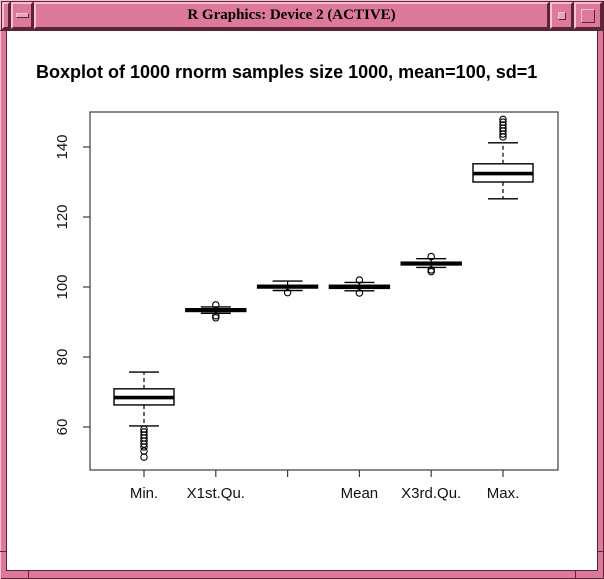 The image size is (604, 579). What do you see at coordinates (503, 493) in the screenshot?
I see `x-tick-label: Max.` at bounding box center [503, 493].